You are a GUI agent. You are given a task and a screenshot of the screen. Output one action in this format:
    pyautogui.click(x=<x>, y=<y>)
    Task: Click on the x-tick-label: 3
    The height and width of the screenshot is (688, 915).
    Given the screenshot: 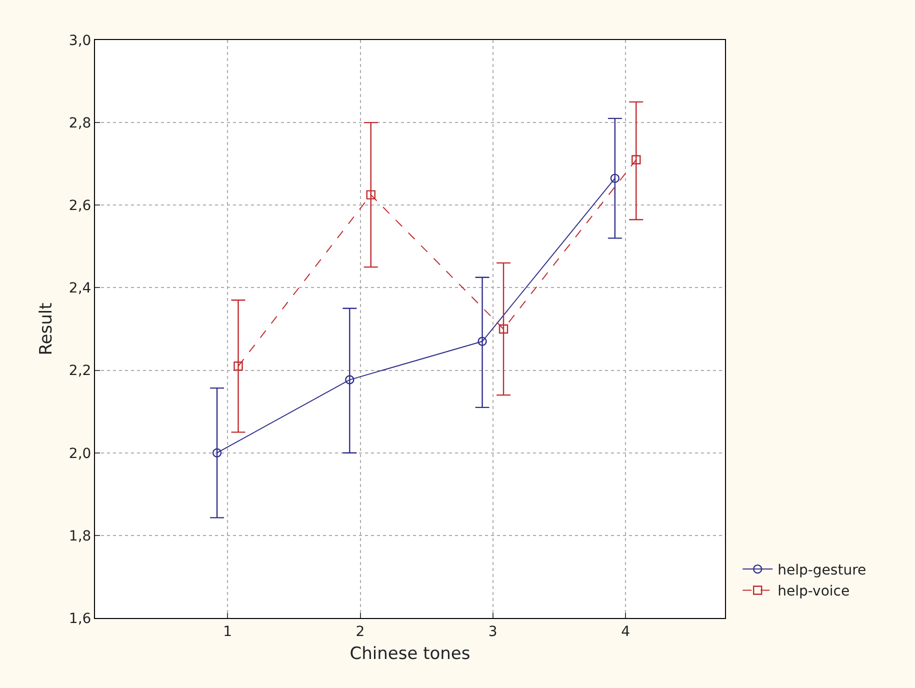 What is the action you would take?
    pyautogui.click(x=493, y=632)
    